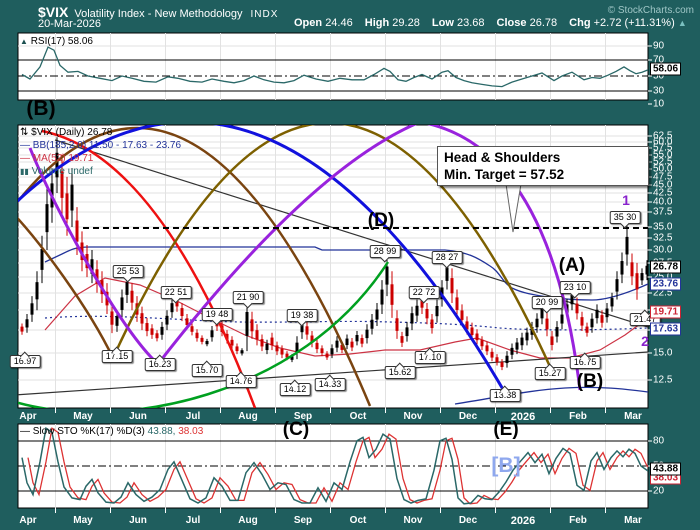  I want to click on high-value: 29.28, so click(406, 23).